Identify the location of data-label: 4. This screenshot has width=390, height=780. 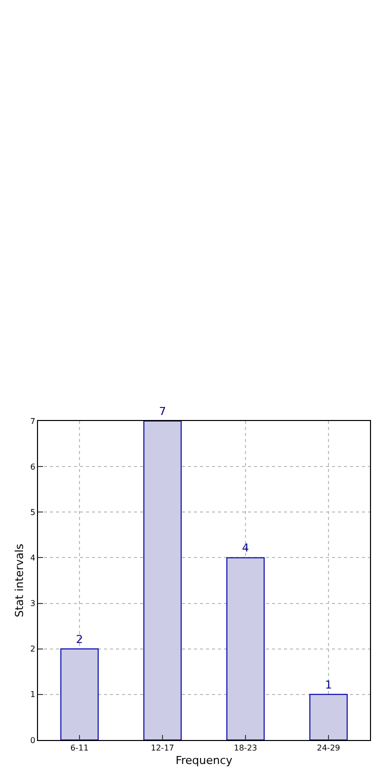
(246, 548).